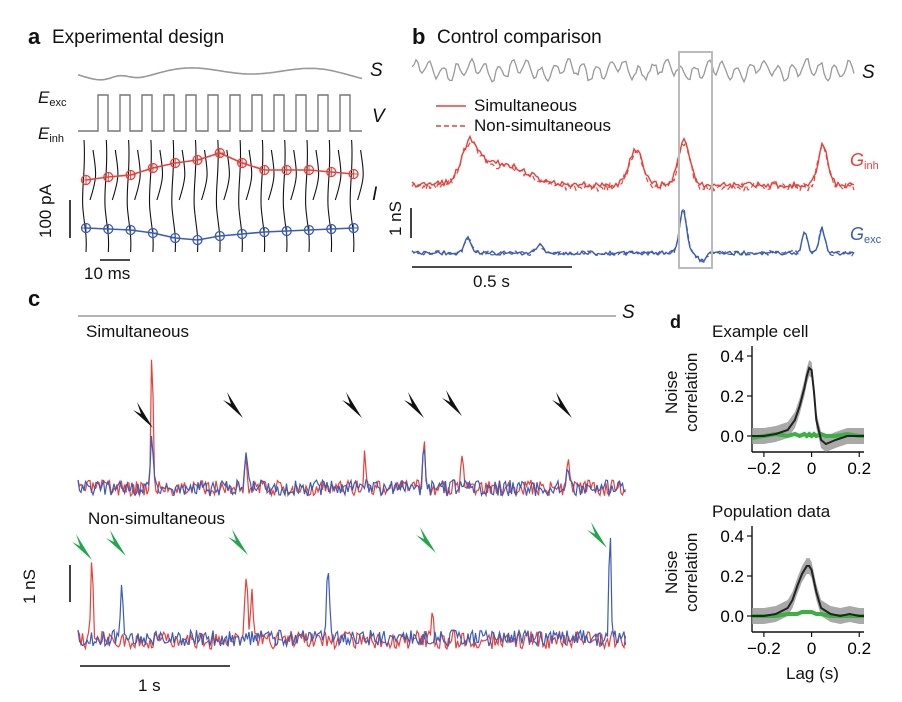 The width and height of the screenshot is (902, 702). I want to click on panel-b-letter: b, so click(419, 36).